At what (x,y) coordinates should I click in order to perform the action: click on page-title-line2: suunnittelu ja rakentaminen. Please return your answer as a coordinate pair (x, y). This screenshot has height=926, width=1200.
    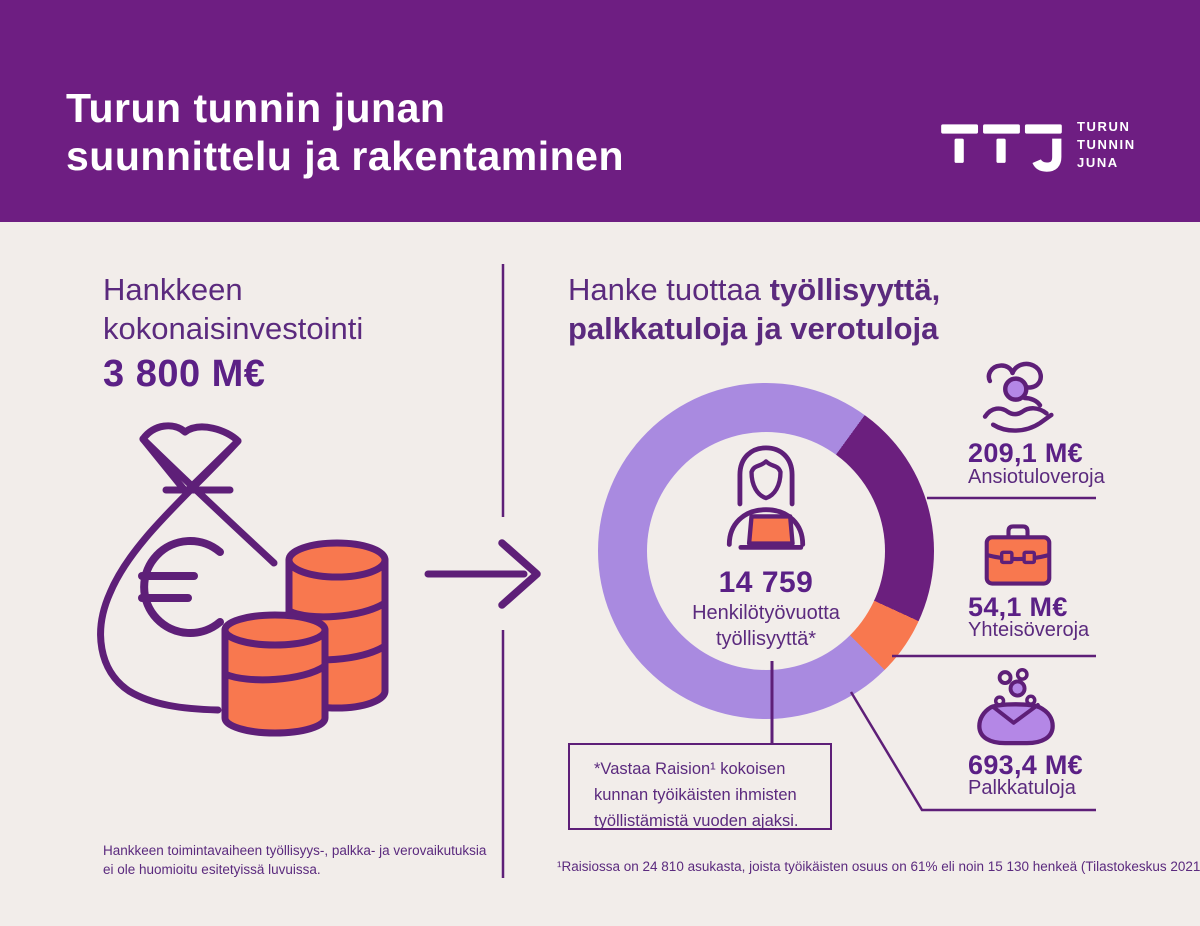
    Looking at the image, I should click on (345, 156).